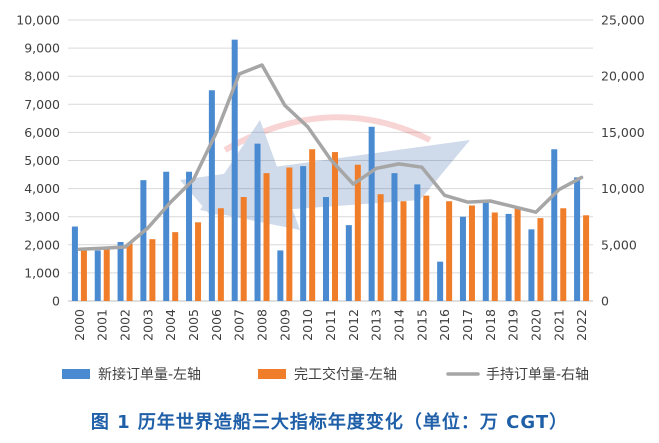  Describe the element at coordinates (535, 325) in the screenshot. I see `x-tick-label: 2020` at that location.